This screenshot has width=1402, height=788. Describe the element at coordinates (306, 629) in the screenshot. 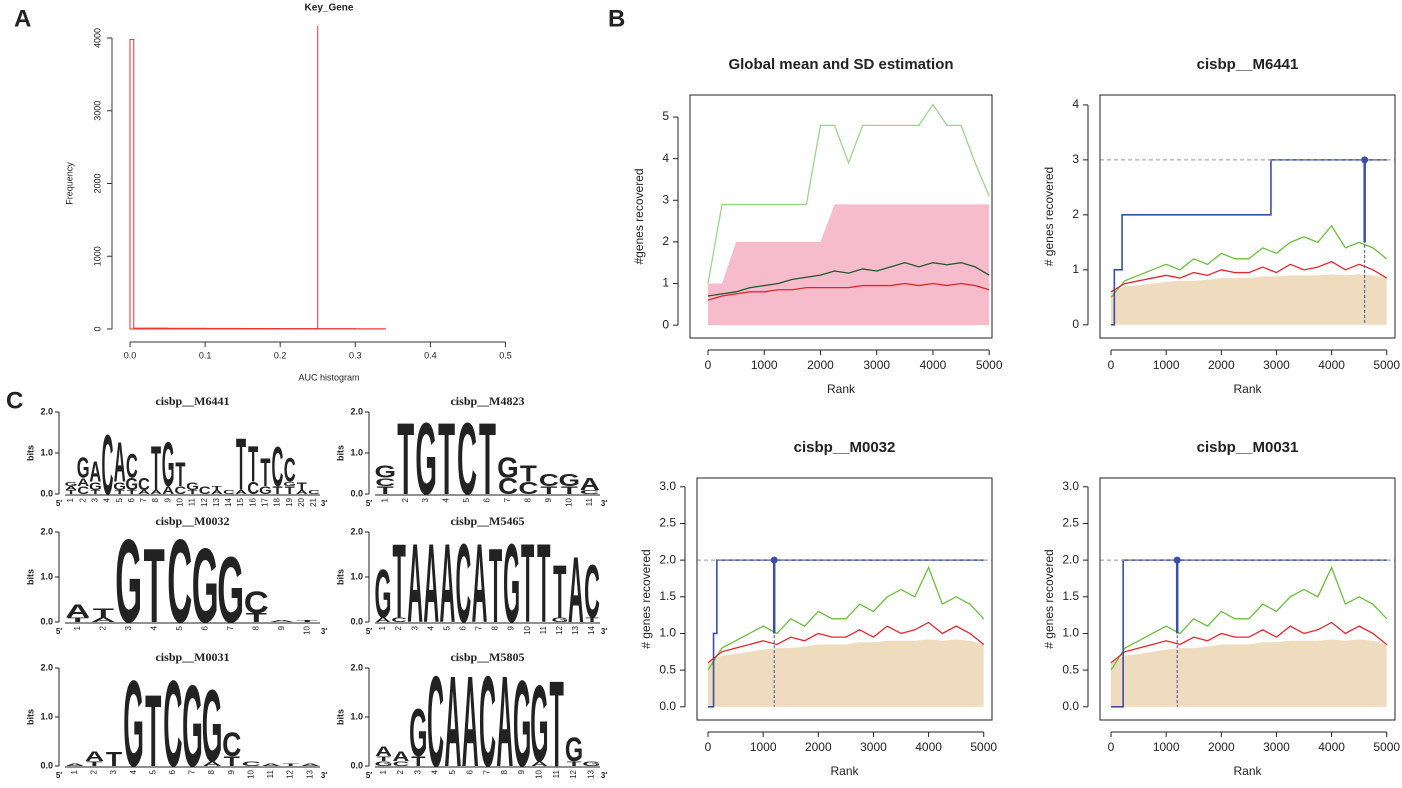

I see `position-label: 10` at that location.